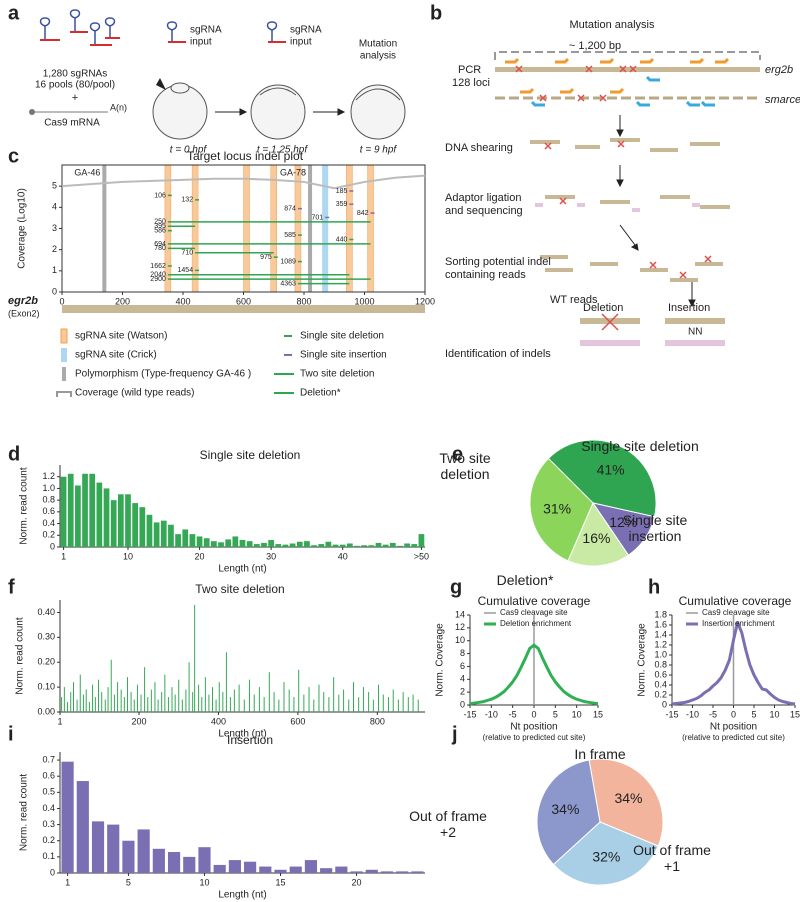  Describe the element at coordinates (160, 195) in the screenshot. I see `deletion-label: 106` at that location.